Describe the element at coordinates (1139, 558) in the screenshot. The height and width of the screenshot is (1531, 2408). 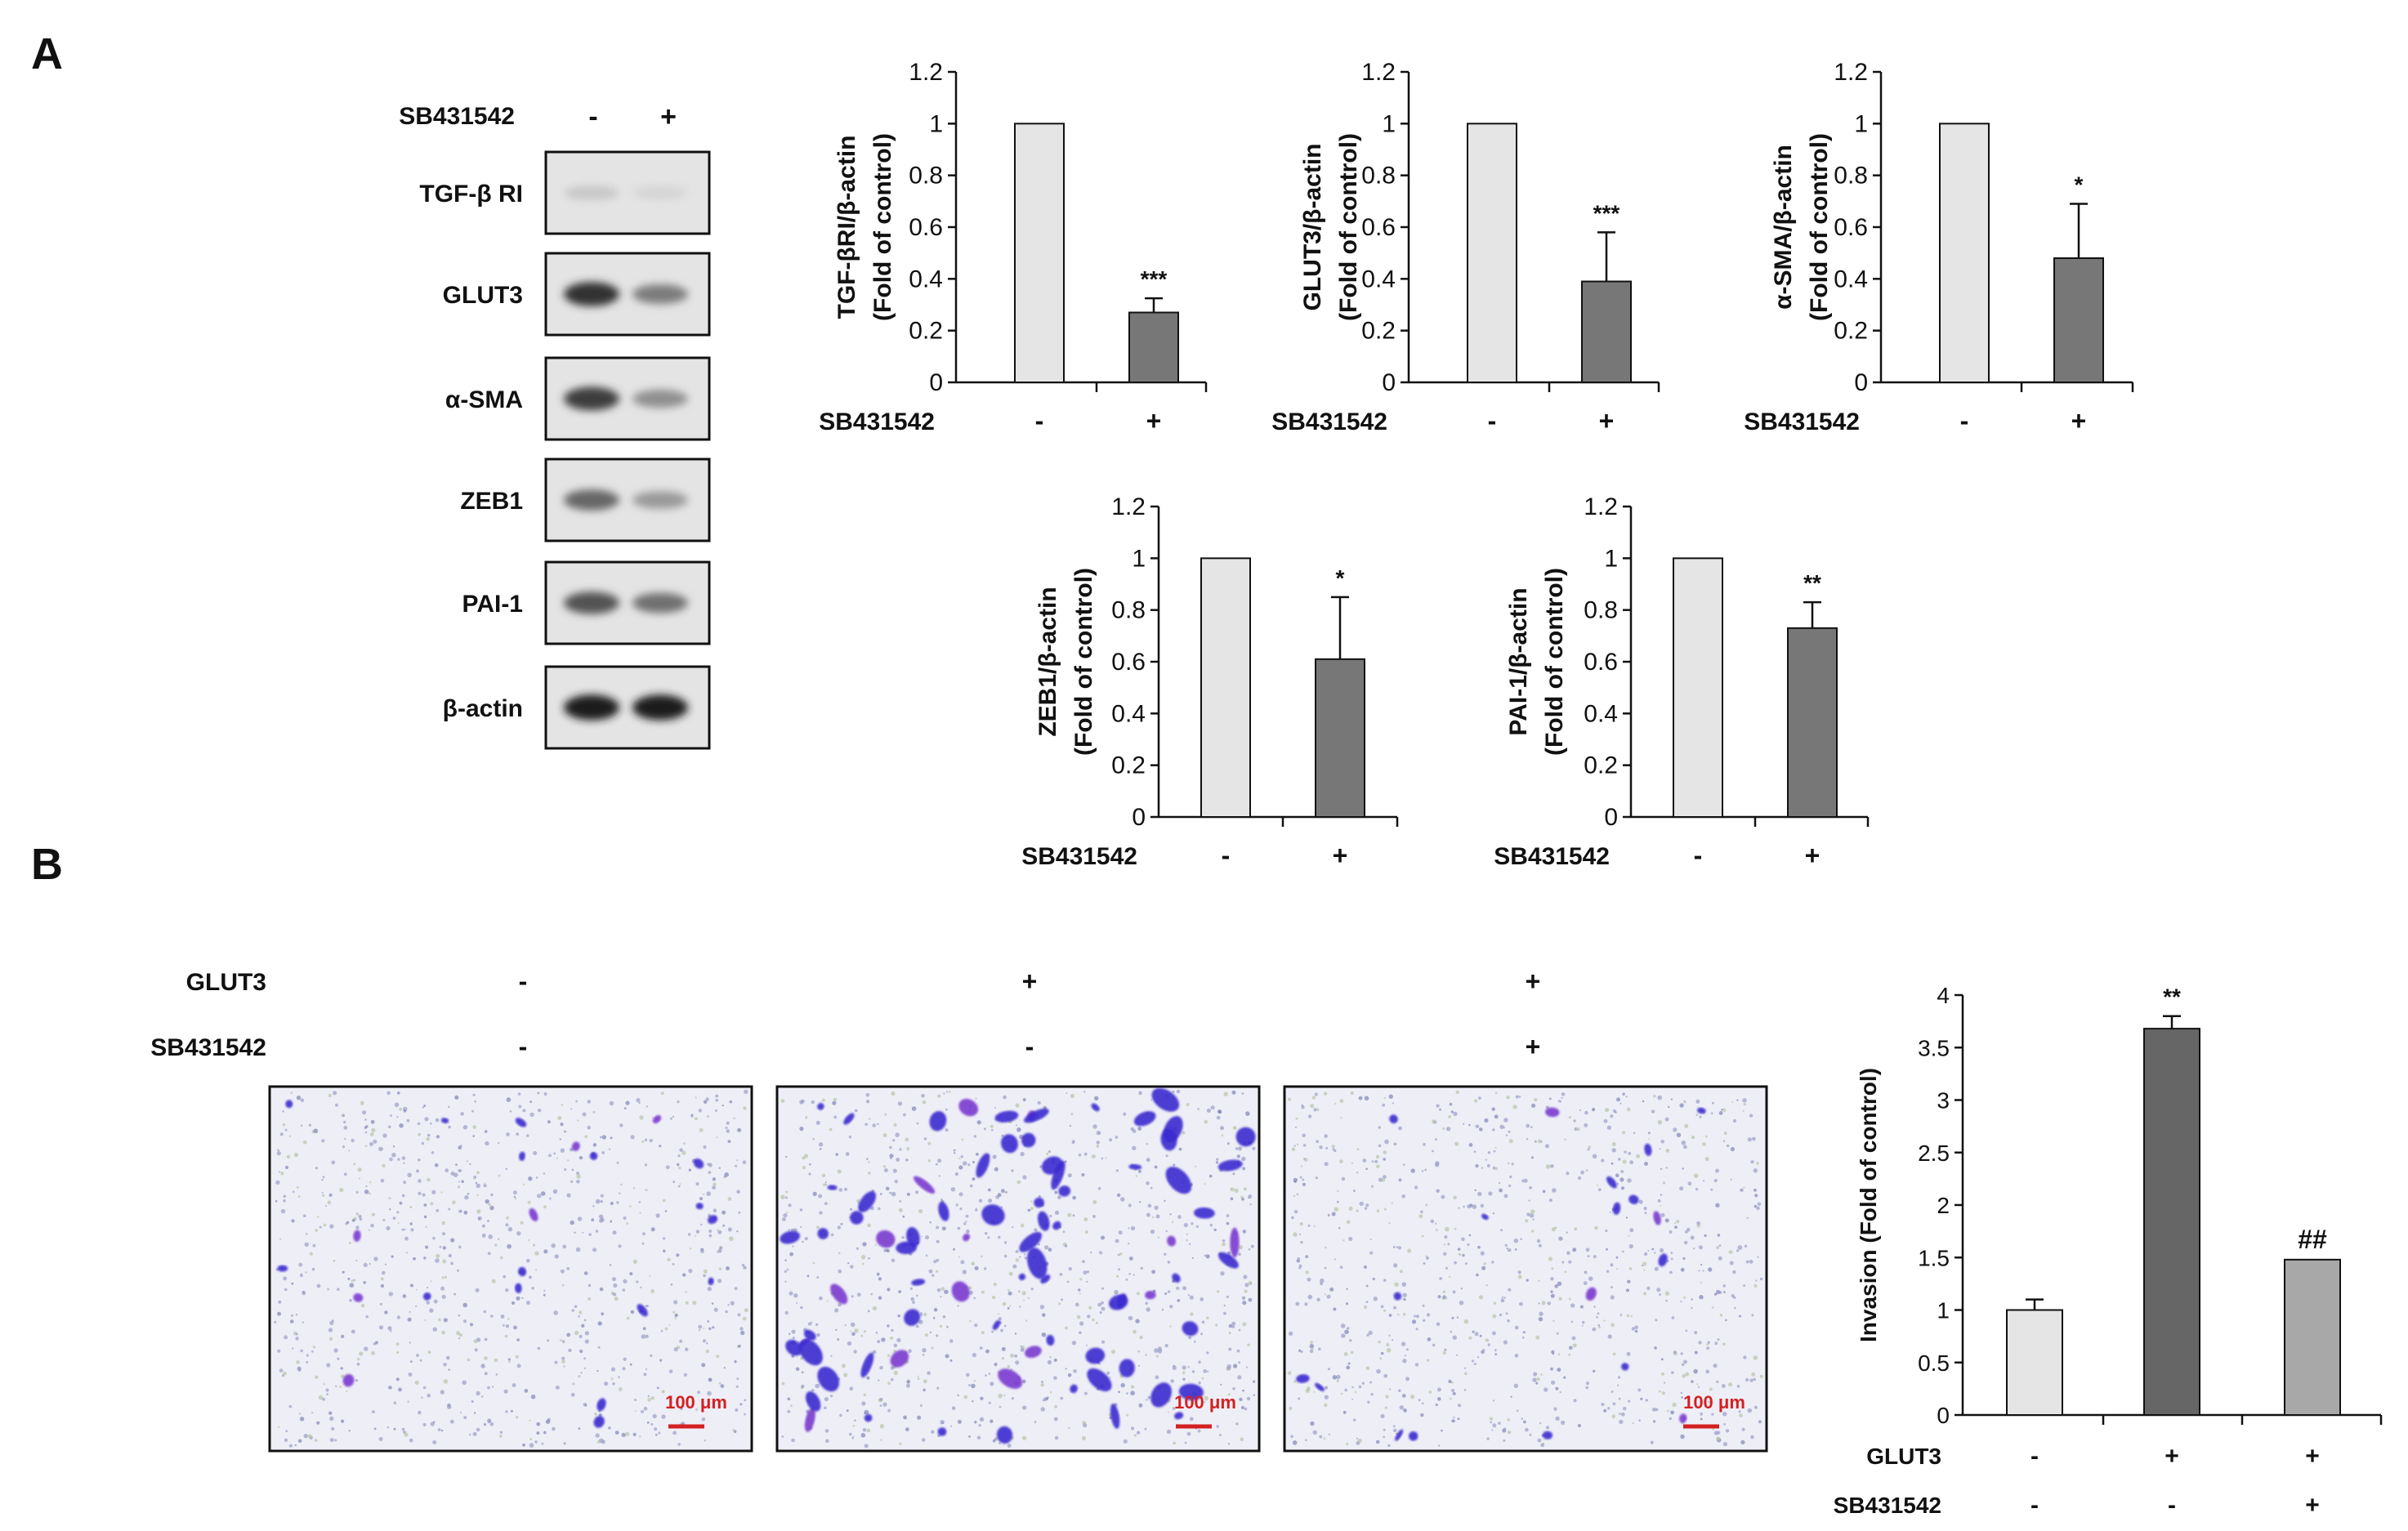
I see `y-tick-label: 1` at that location.